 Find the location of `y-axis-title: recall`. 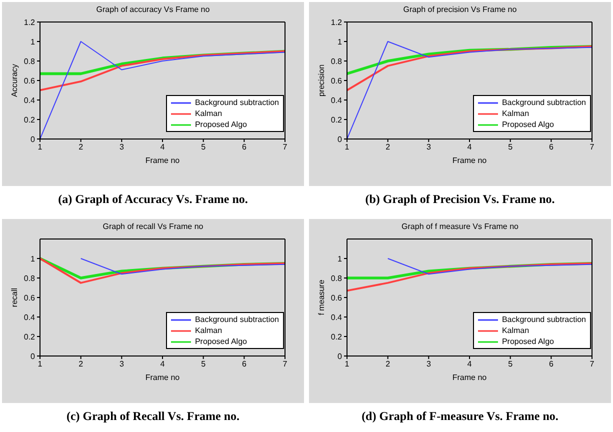

y-axis-title: recall is located at coordinates (14, 298).